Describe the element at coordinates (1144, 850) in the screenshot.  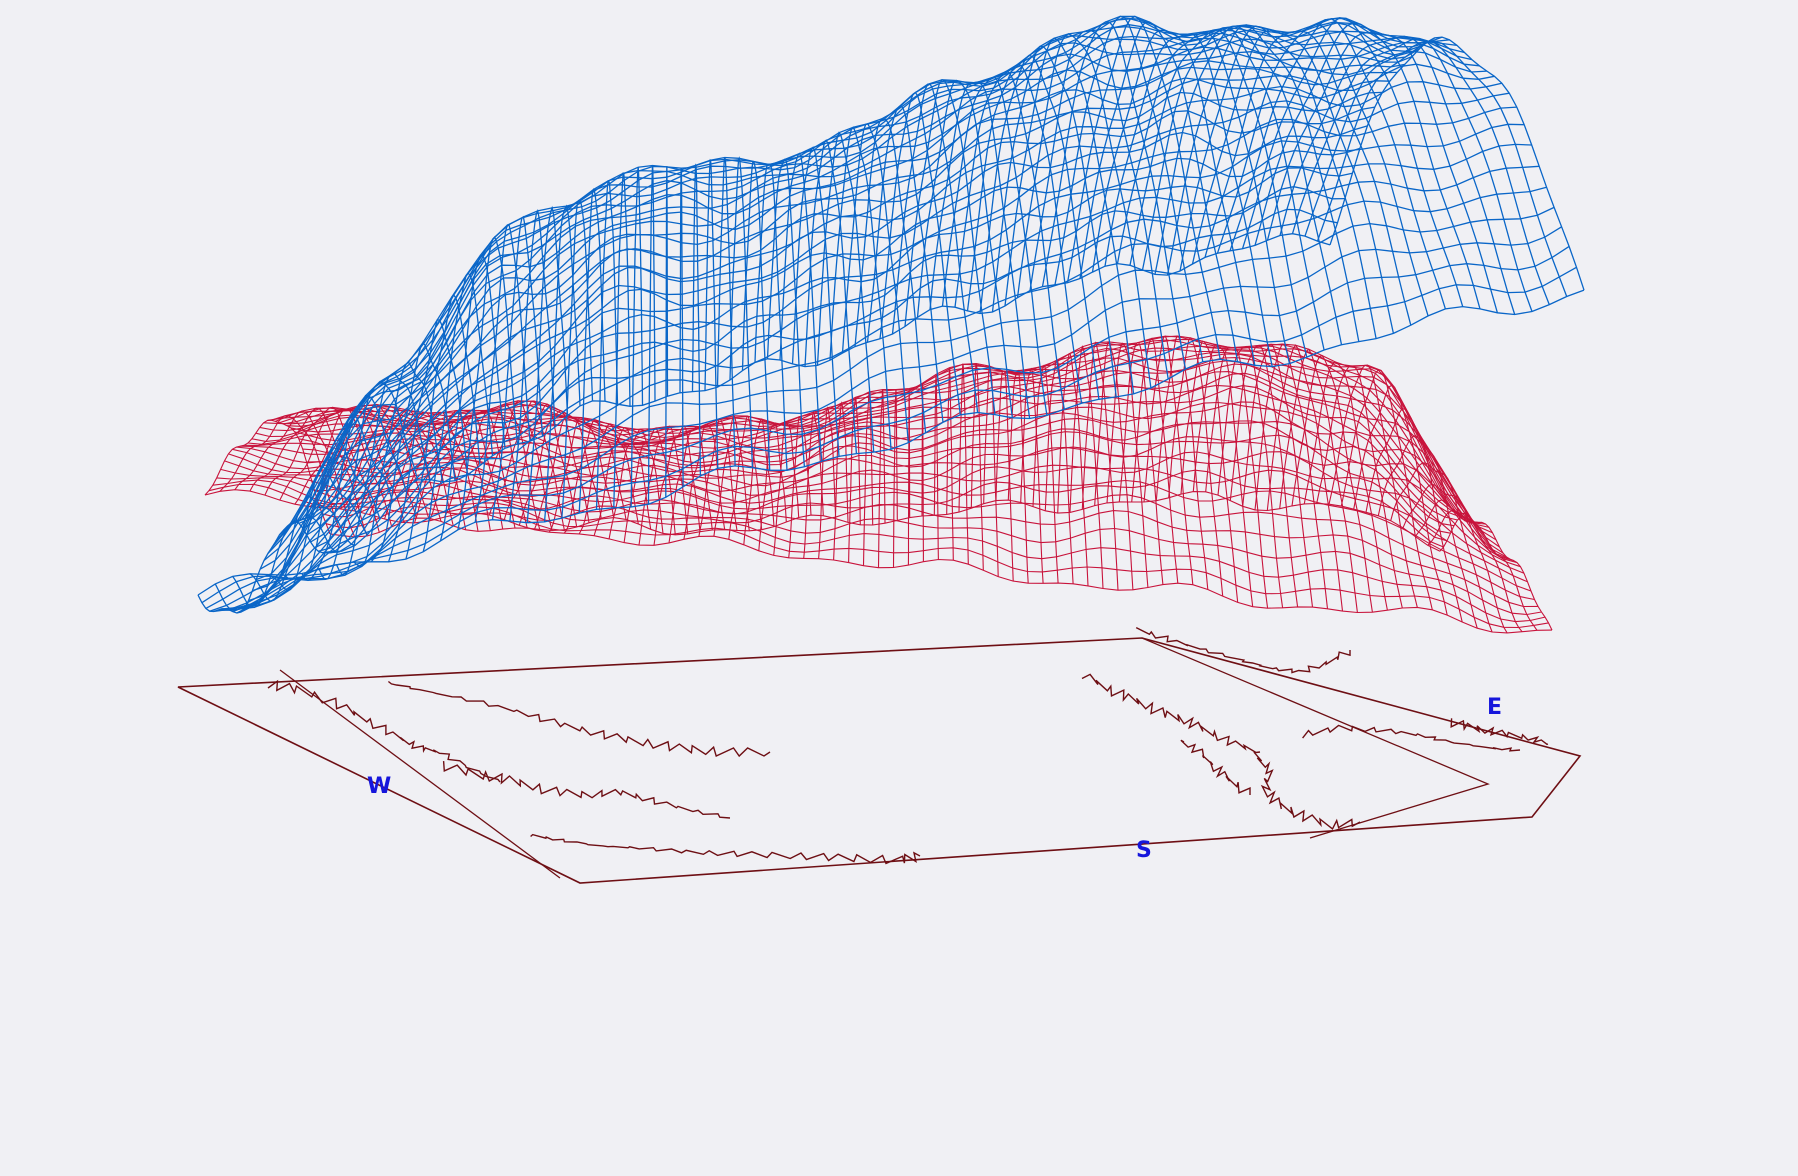
I see `compass-south-label: S` at that location.